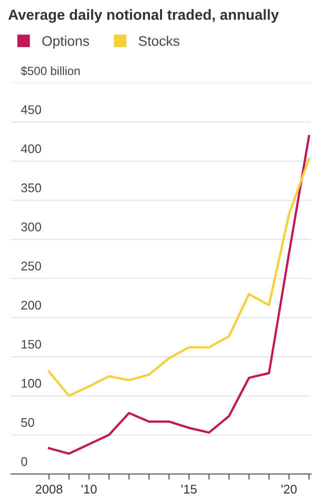  I want to click on y-tick-label: 50, so click(27, 422).